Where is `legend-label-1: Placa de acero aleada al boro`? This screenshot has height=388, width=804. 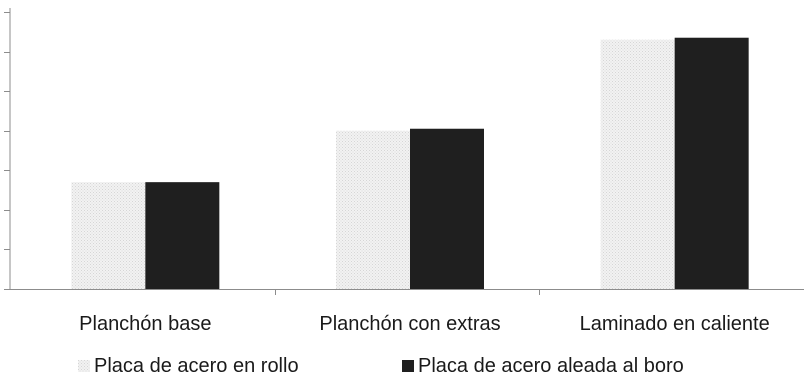 legend-label-1: Placa de acero aleada al boro is located at coordinates (551, 366).